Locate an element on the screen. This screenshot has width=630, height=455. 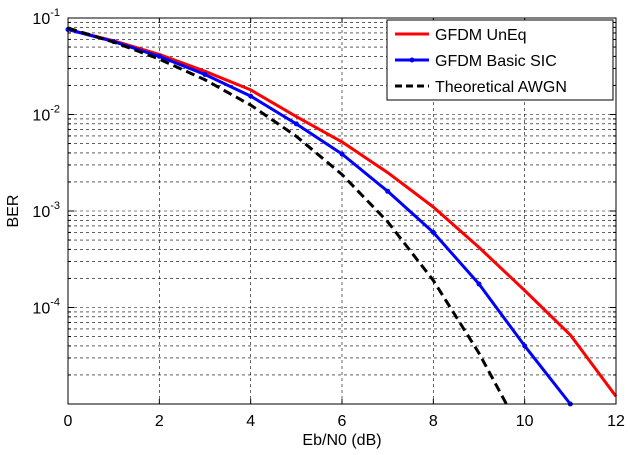
legend-label: Theoretical AWGN is located at coordinates (501, 87).